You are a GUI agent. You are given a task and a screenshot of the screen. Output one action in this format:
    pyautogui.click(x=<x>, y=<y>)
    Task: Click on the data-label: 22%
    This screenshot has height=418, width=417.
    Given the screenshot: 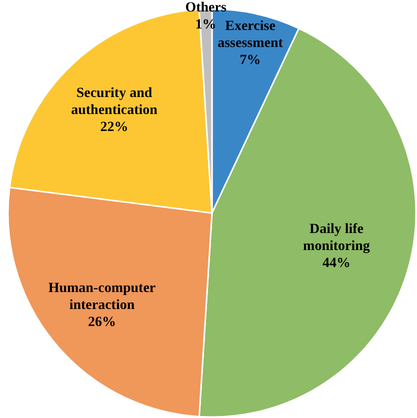 What is the action you would take?
    pyautogui.click(x=114, y=127)
    